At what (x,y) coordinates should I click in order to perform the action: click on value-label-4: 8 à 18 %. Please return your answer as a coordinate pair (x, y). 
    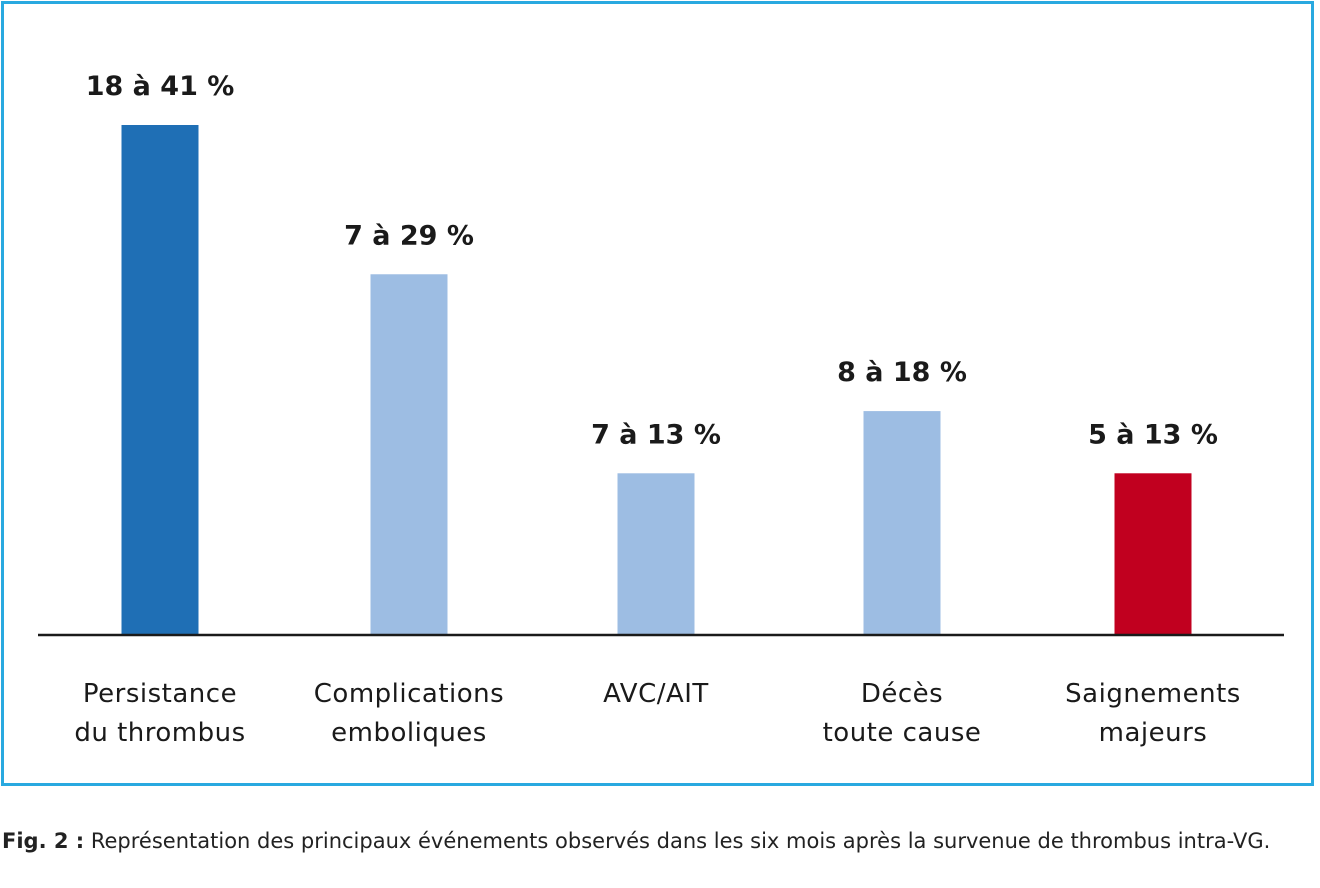
    Looking at the image, I should click on (902, 372).